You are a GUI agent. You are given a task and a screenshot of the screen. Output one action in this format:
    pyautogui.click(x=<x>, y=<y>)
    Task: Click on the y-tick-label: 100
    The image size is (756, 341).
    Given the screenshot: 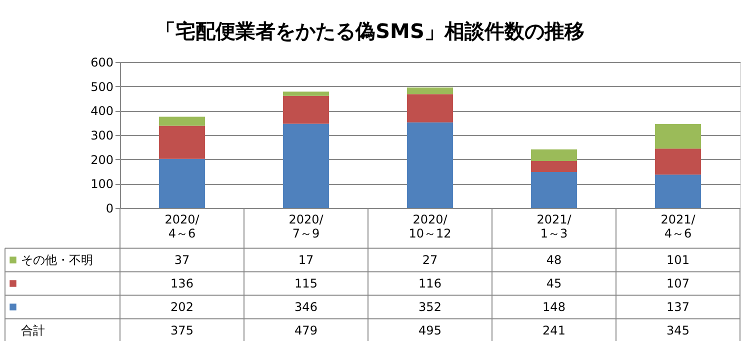 What is the action you would take?
    pyautogui.click(x=102, y=184)
    